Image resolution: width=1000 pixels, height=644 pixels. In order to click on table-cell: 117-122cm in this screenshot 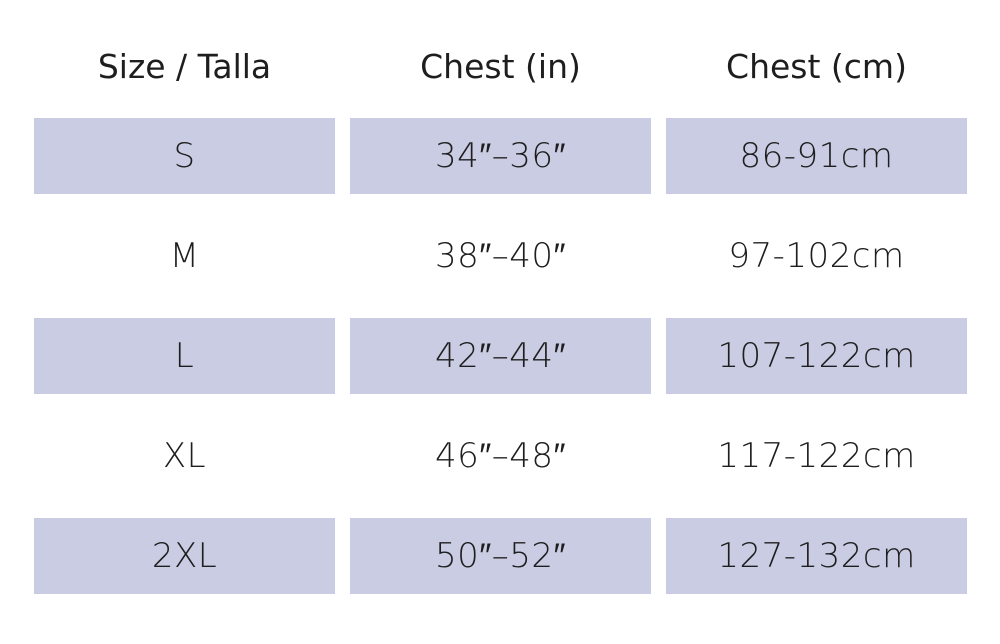, I will do `click(816, 456)`.